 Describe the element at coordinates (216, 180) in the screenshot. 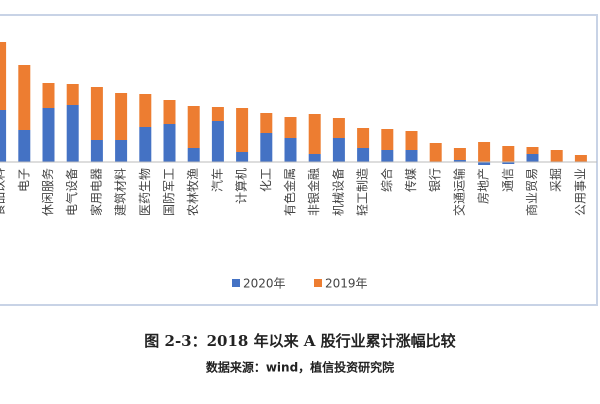

I see `x-tick-label: 汽车` at that location.